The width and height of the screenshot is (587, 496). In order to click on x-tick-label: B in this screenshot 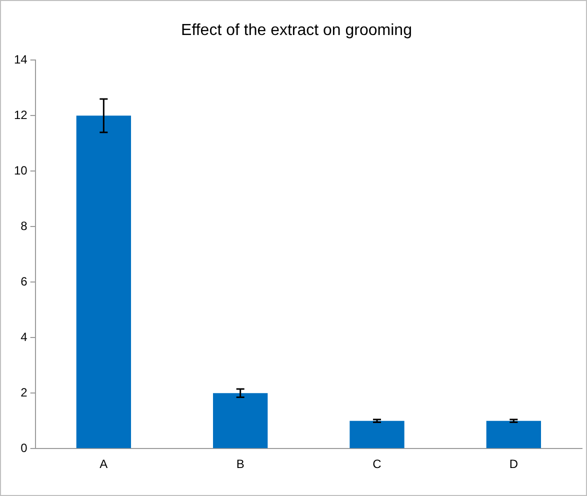, I will do `click(240, 464)`.